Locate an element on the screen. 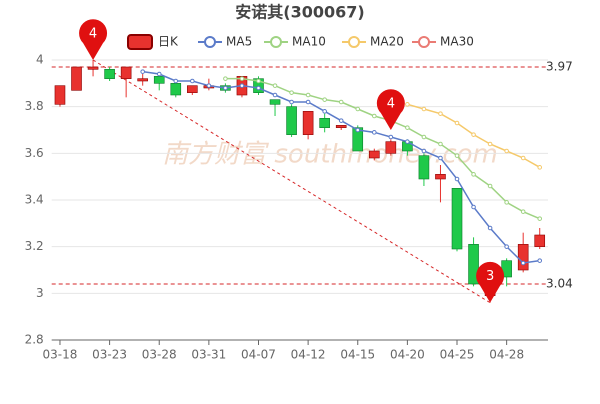 The image size is (600, 404). legend-label: MA5 is located at coordinates (239, 42).